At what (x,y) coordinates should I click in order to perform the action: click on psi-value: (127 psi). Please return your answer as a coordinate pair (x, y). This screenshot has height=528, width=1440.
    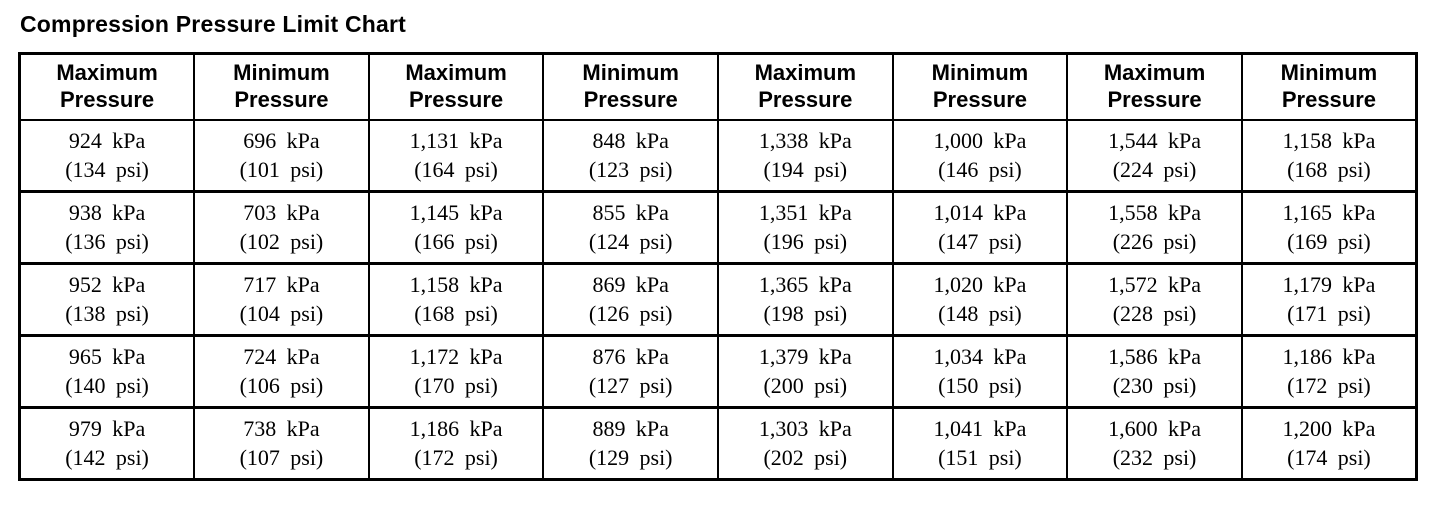
    Looking at the image, I should click on (630, 385).